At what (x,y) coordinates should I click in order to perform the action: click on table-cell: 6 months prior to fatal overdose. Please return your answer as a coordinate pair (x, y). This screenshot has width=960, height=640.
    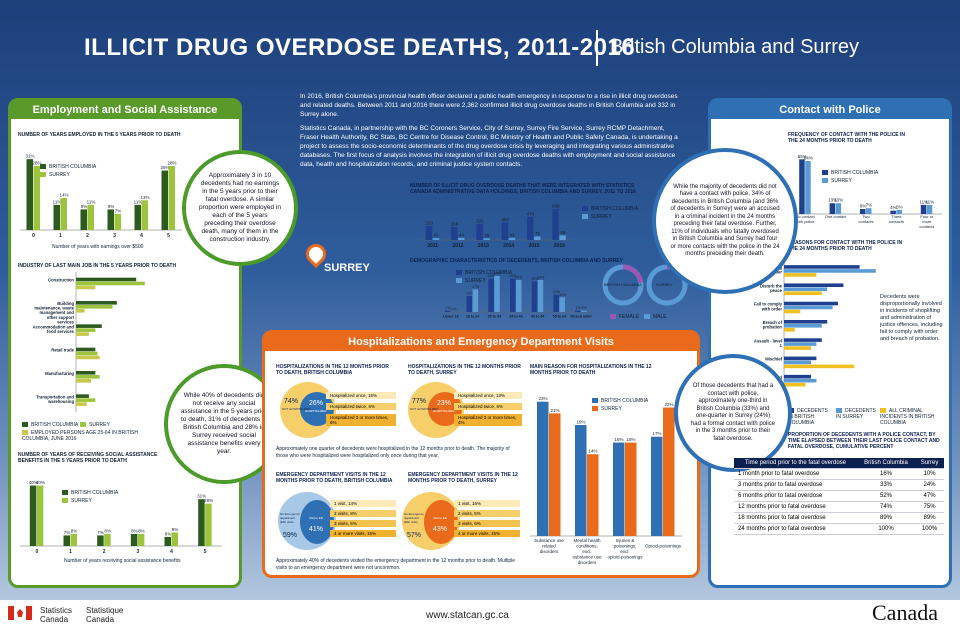
    Looking at the image, I should click on (795, 496).